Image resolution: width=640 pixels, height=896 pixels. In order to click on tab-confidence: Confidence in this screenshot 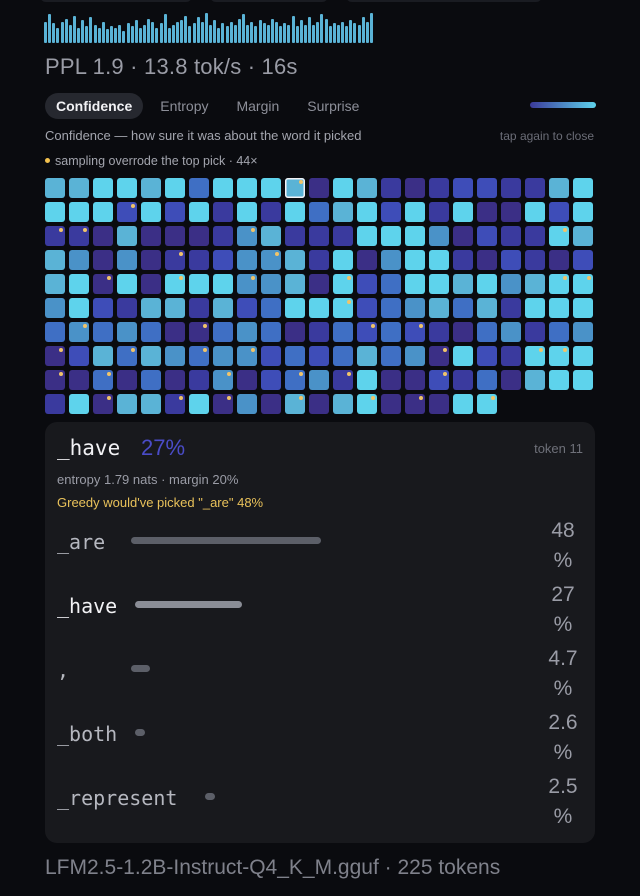, I will do `click(94, 106)`.